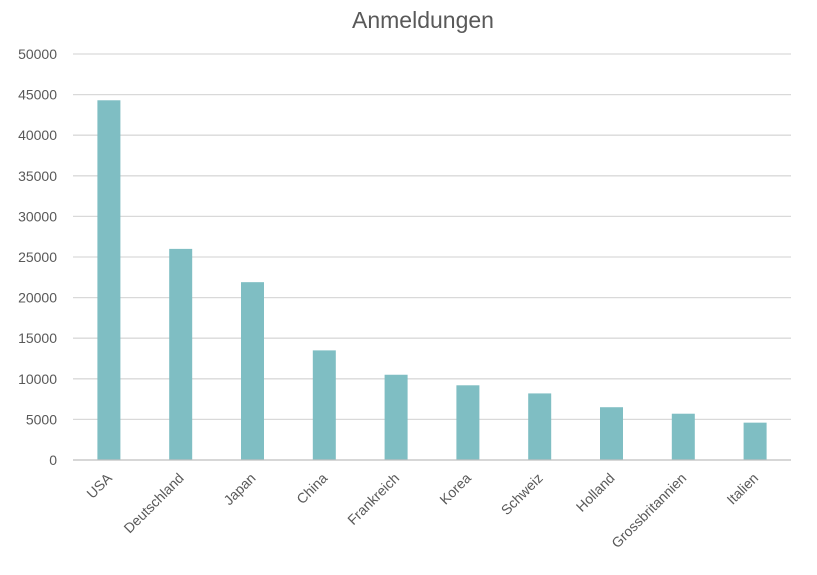  Describe the element at coordinates (683, 437) in the screenshot. I see `bar-grossbritannien` at that location.